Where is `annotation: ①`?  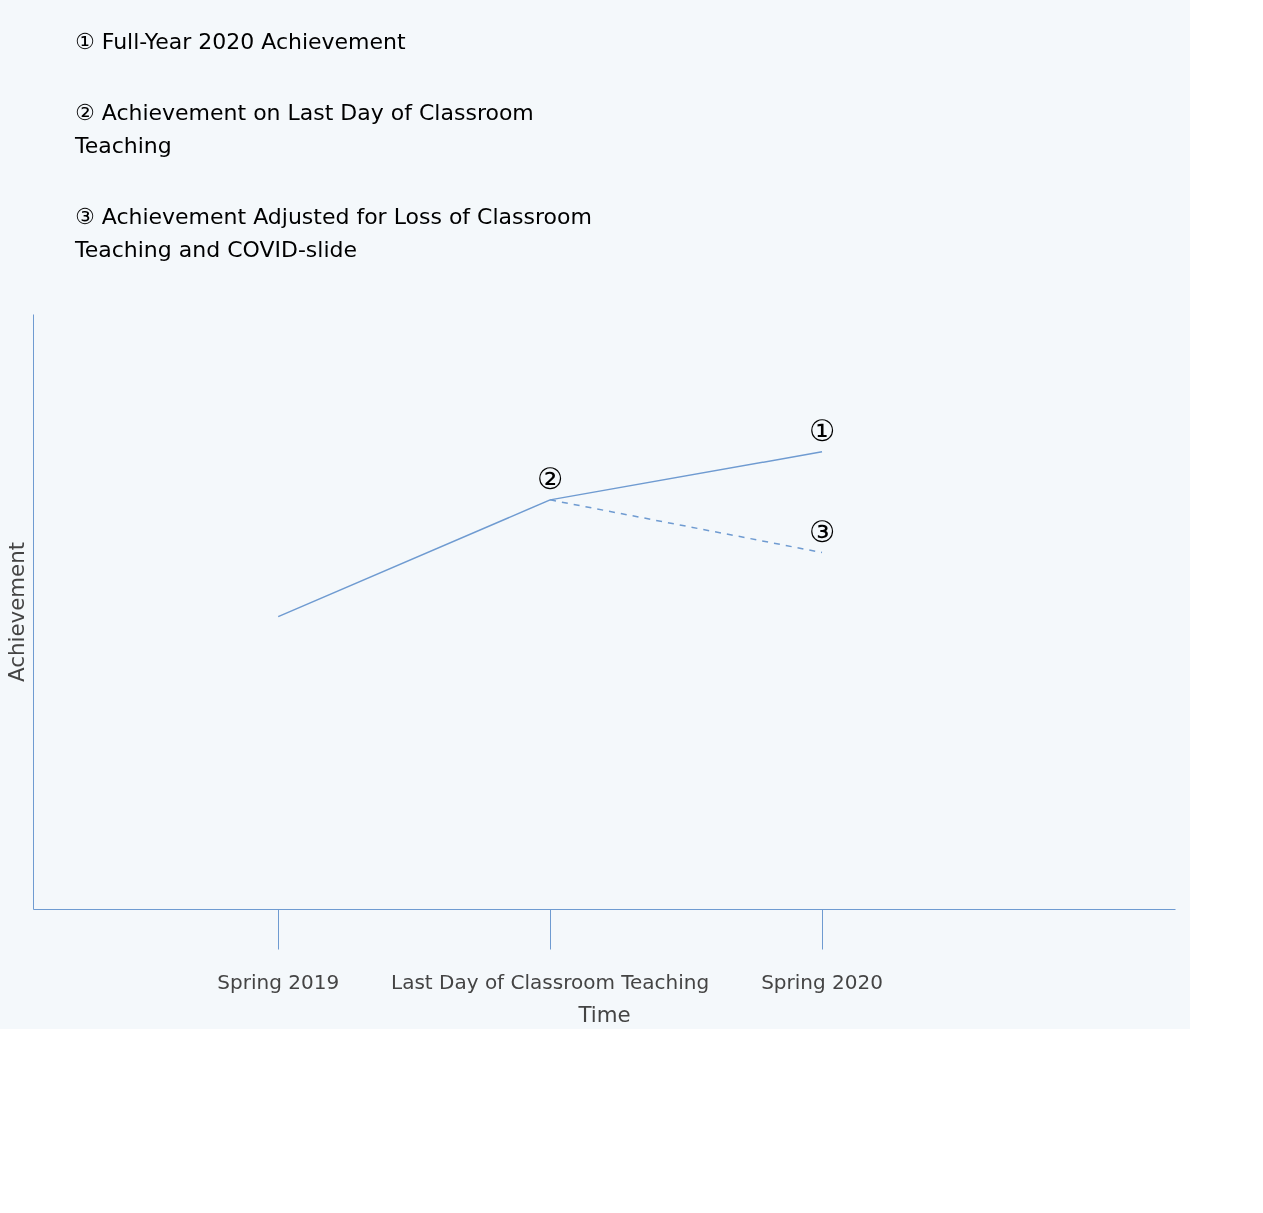
annotation: ① is located at coordinates (822, 430).